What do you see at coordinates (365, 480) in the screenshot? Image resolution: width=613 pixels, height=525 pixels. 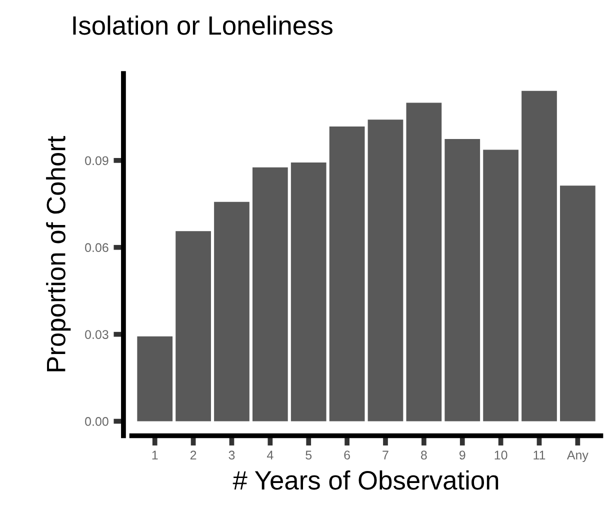 I see `x-axis-title: # Years of Observation` at bounding box center [365, 480].